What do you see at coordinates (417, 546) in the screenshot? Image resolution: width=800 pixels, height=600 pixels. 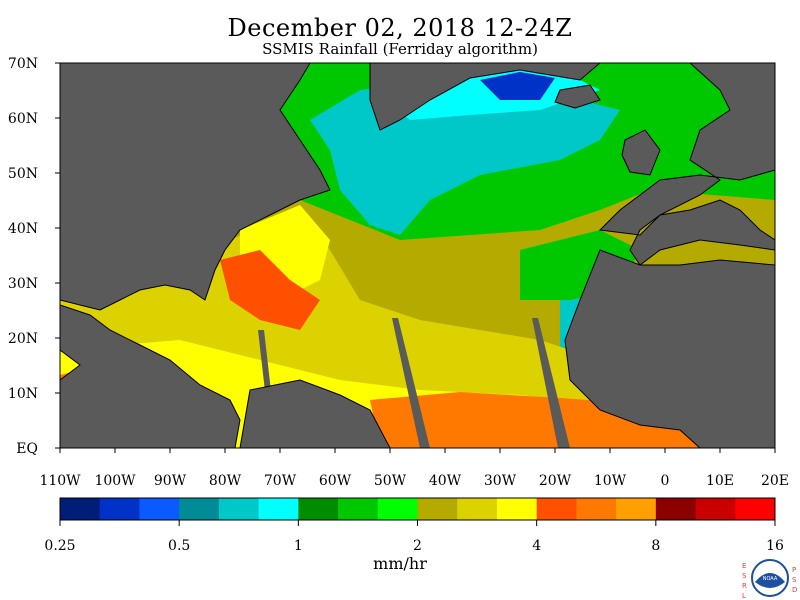 I see `colorbar-label: 2` at bounding box center [417, 546].